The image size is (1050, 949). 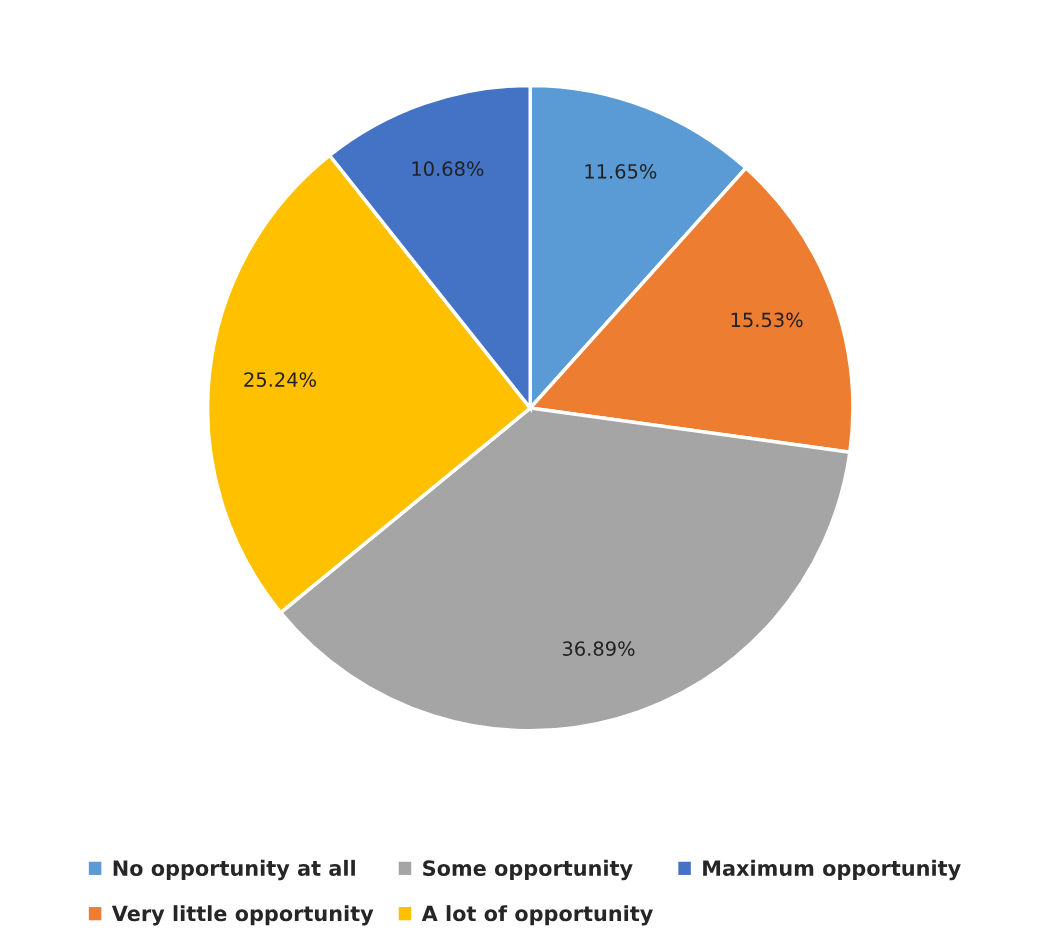 I want to click on legend-label: Maximum opportunity, so click(x=832, y=870).